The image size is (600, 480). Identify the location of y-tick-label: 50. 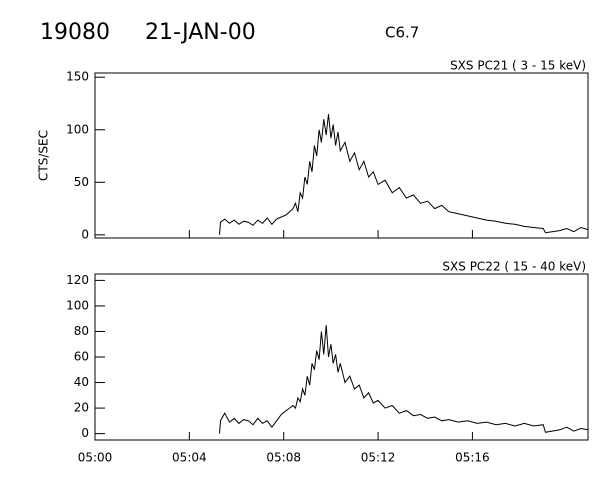
(81, 182).